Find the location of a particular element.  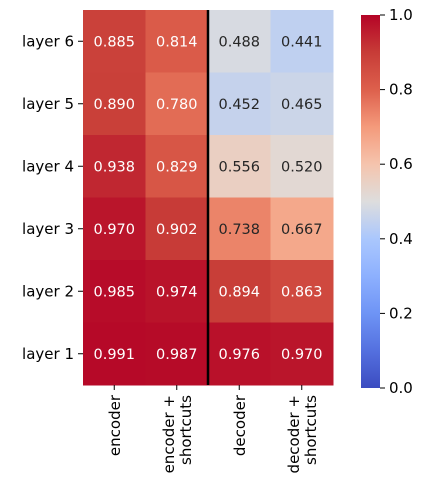

row-tick-label: layer 1 is located at coordinates (48, 354).